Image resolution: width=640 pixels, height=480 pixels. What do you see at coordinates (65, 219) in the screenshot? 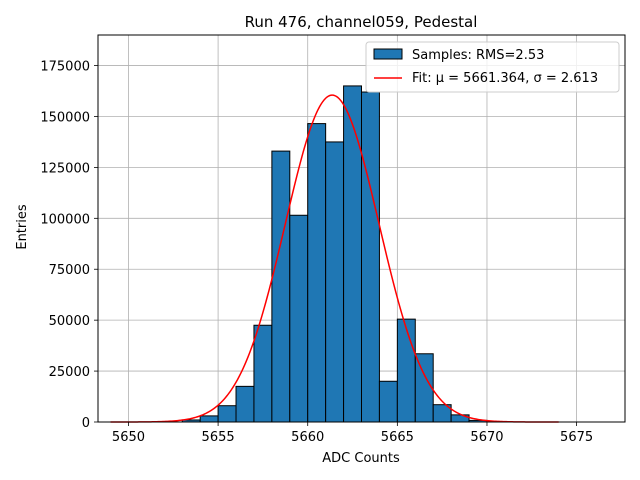
I see `y-tick-label: 100000` at bounding box center [65, 219].